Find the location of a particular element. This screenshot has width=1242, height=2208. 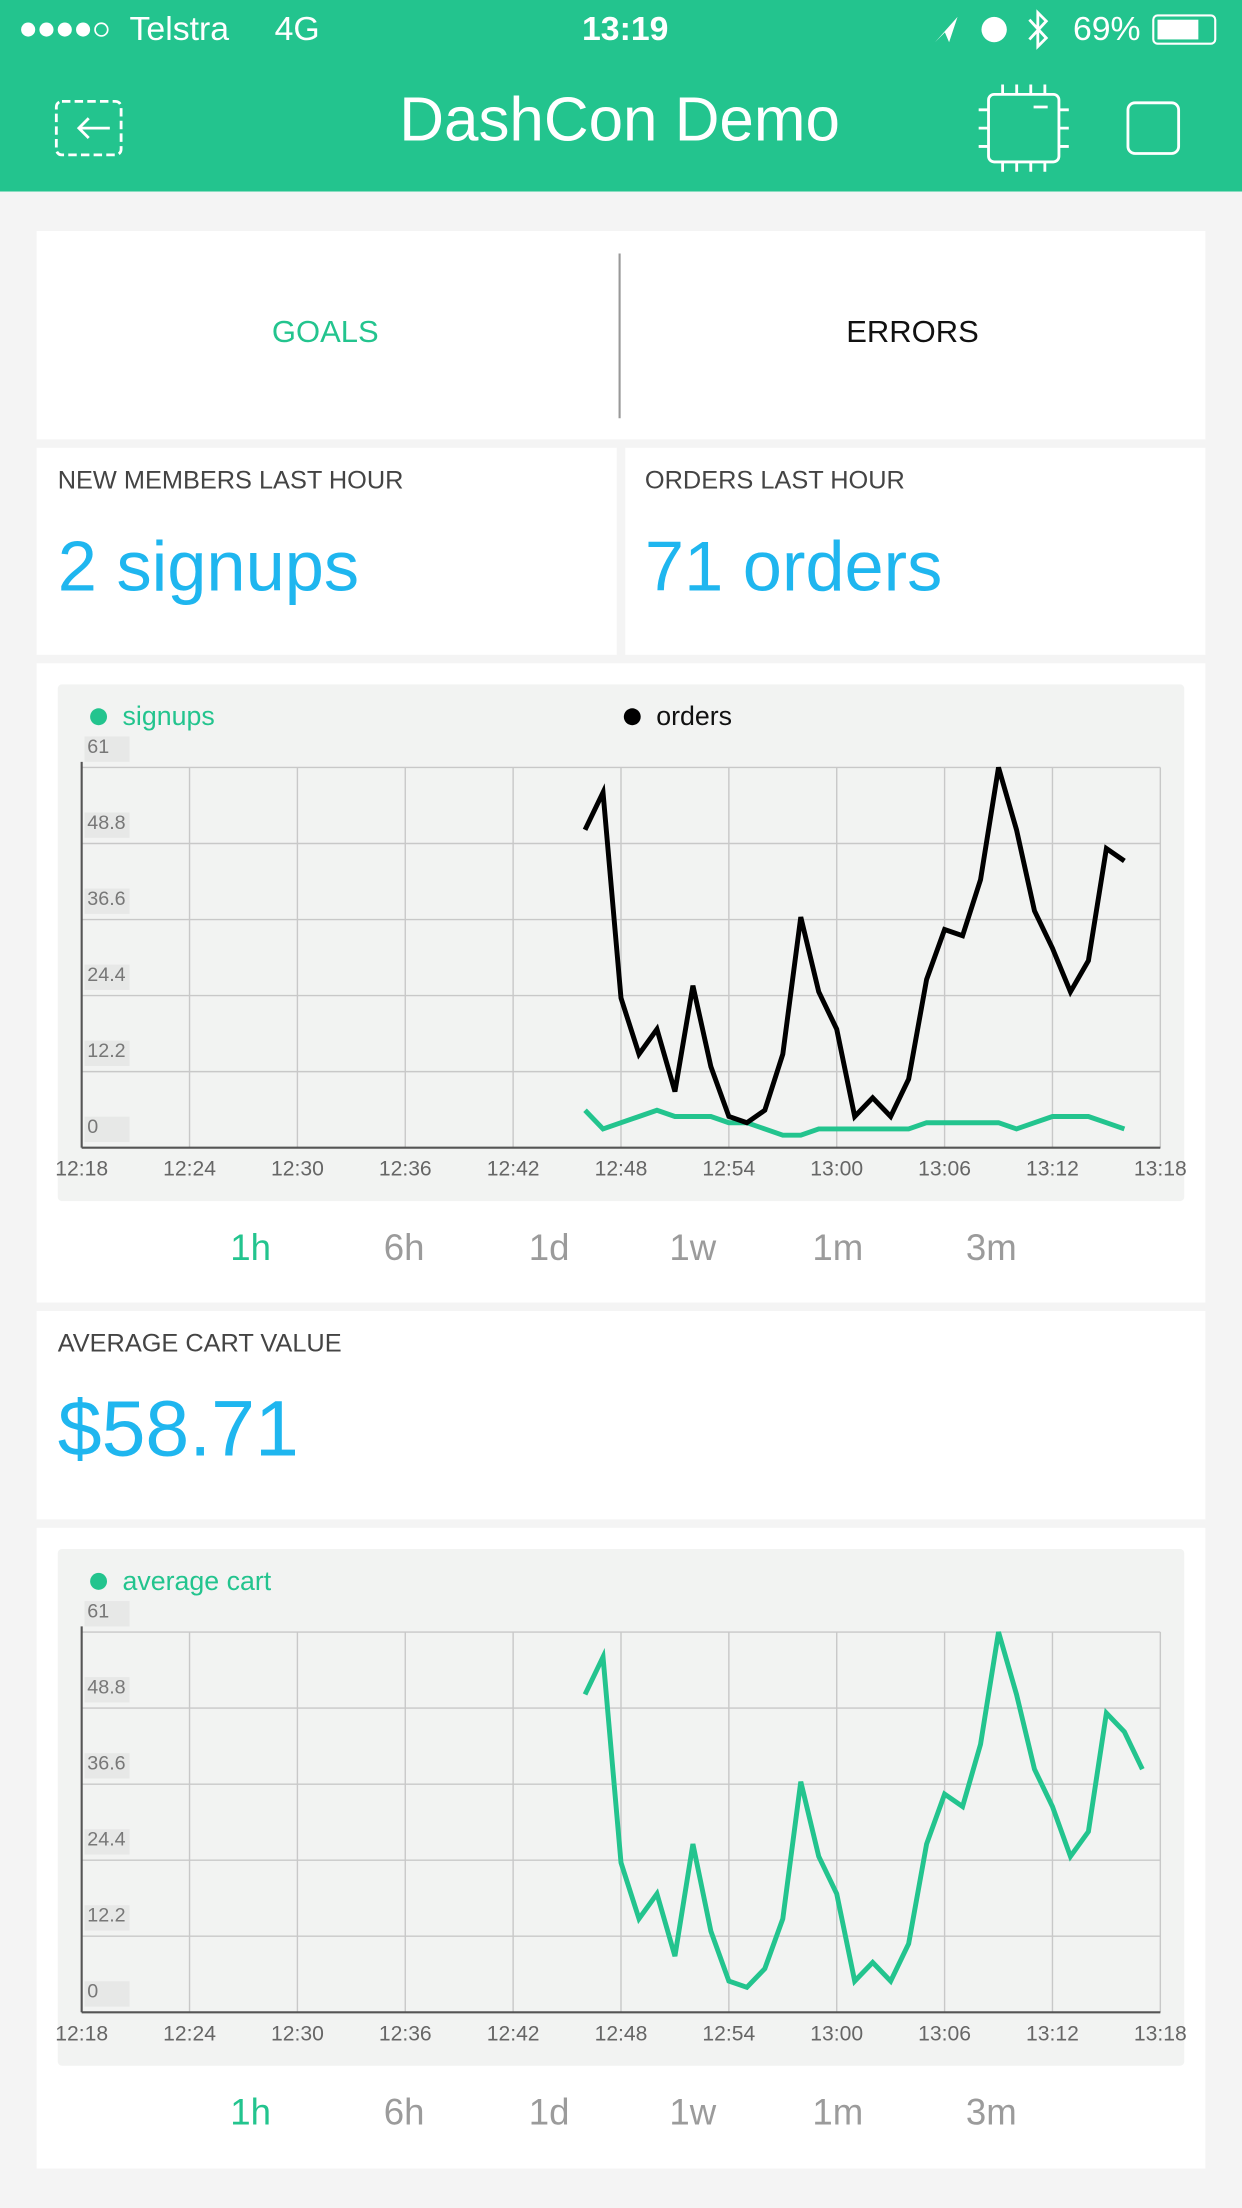

battery-level: 69% is located at coordinates (1107, 29).